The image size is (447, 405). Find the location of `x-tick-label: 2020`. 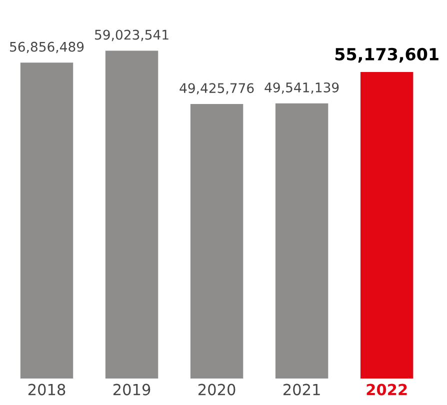

x-tick-label: 2020 is located at coordinates (217, 390).